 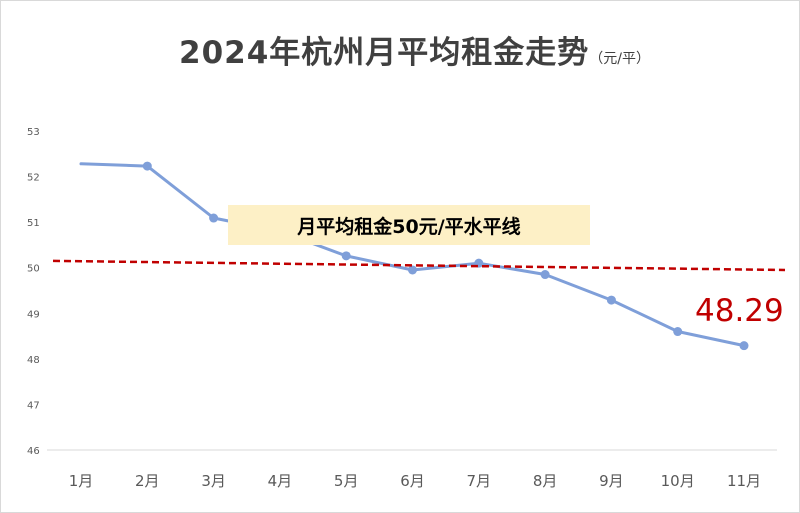 I want to click on y-tick-label: 51, so click(x=33, y=223).